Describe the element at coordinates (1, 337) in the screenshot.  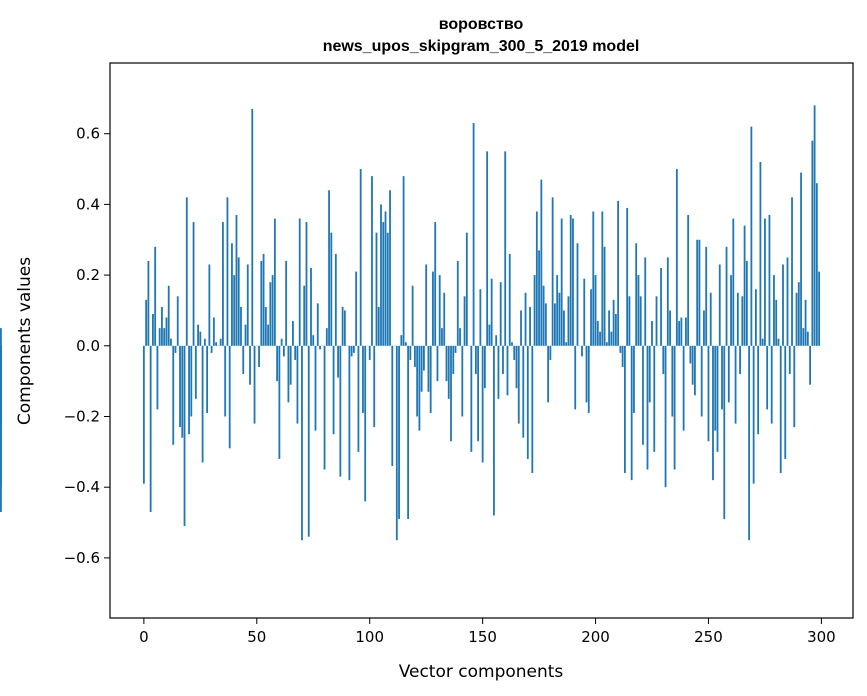
I see `bar-undefined` at that location.